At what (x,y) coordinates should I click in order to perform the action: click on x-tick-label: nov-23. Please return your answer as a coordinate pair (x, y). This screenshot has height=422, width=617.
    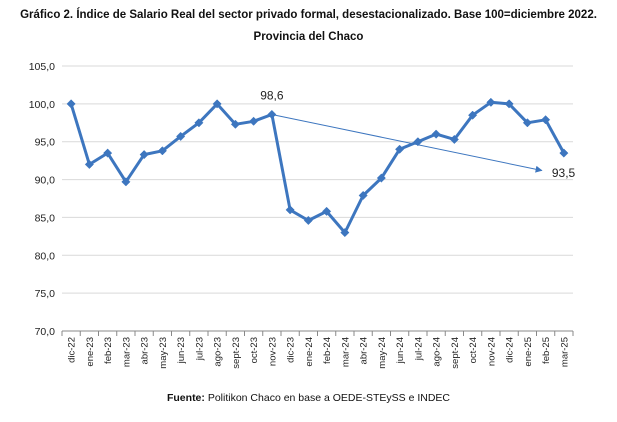
    Looking at the image, I should click on (272, 351).